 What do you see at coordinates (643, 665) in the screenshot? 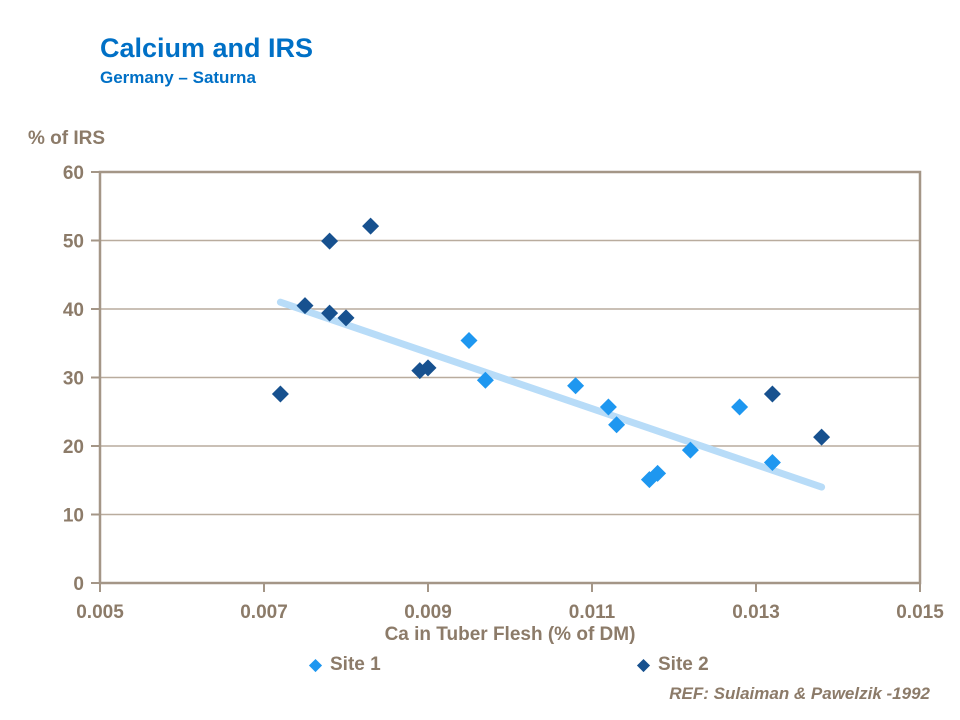
I see `site-2-diamond-icon` at bounding box center [643, 665].